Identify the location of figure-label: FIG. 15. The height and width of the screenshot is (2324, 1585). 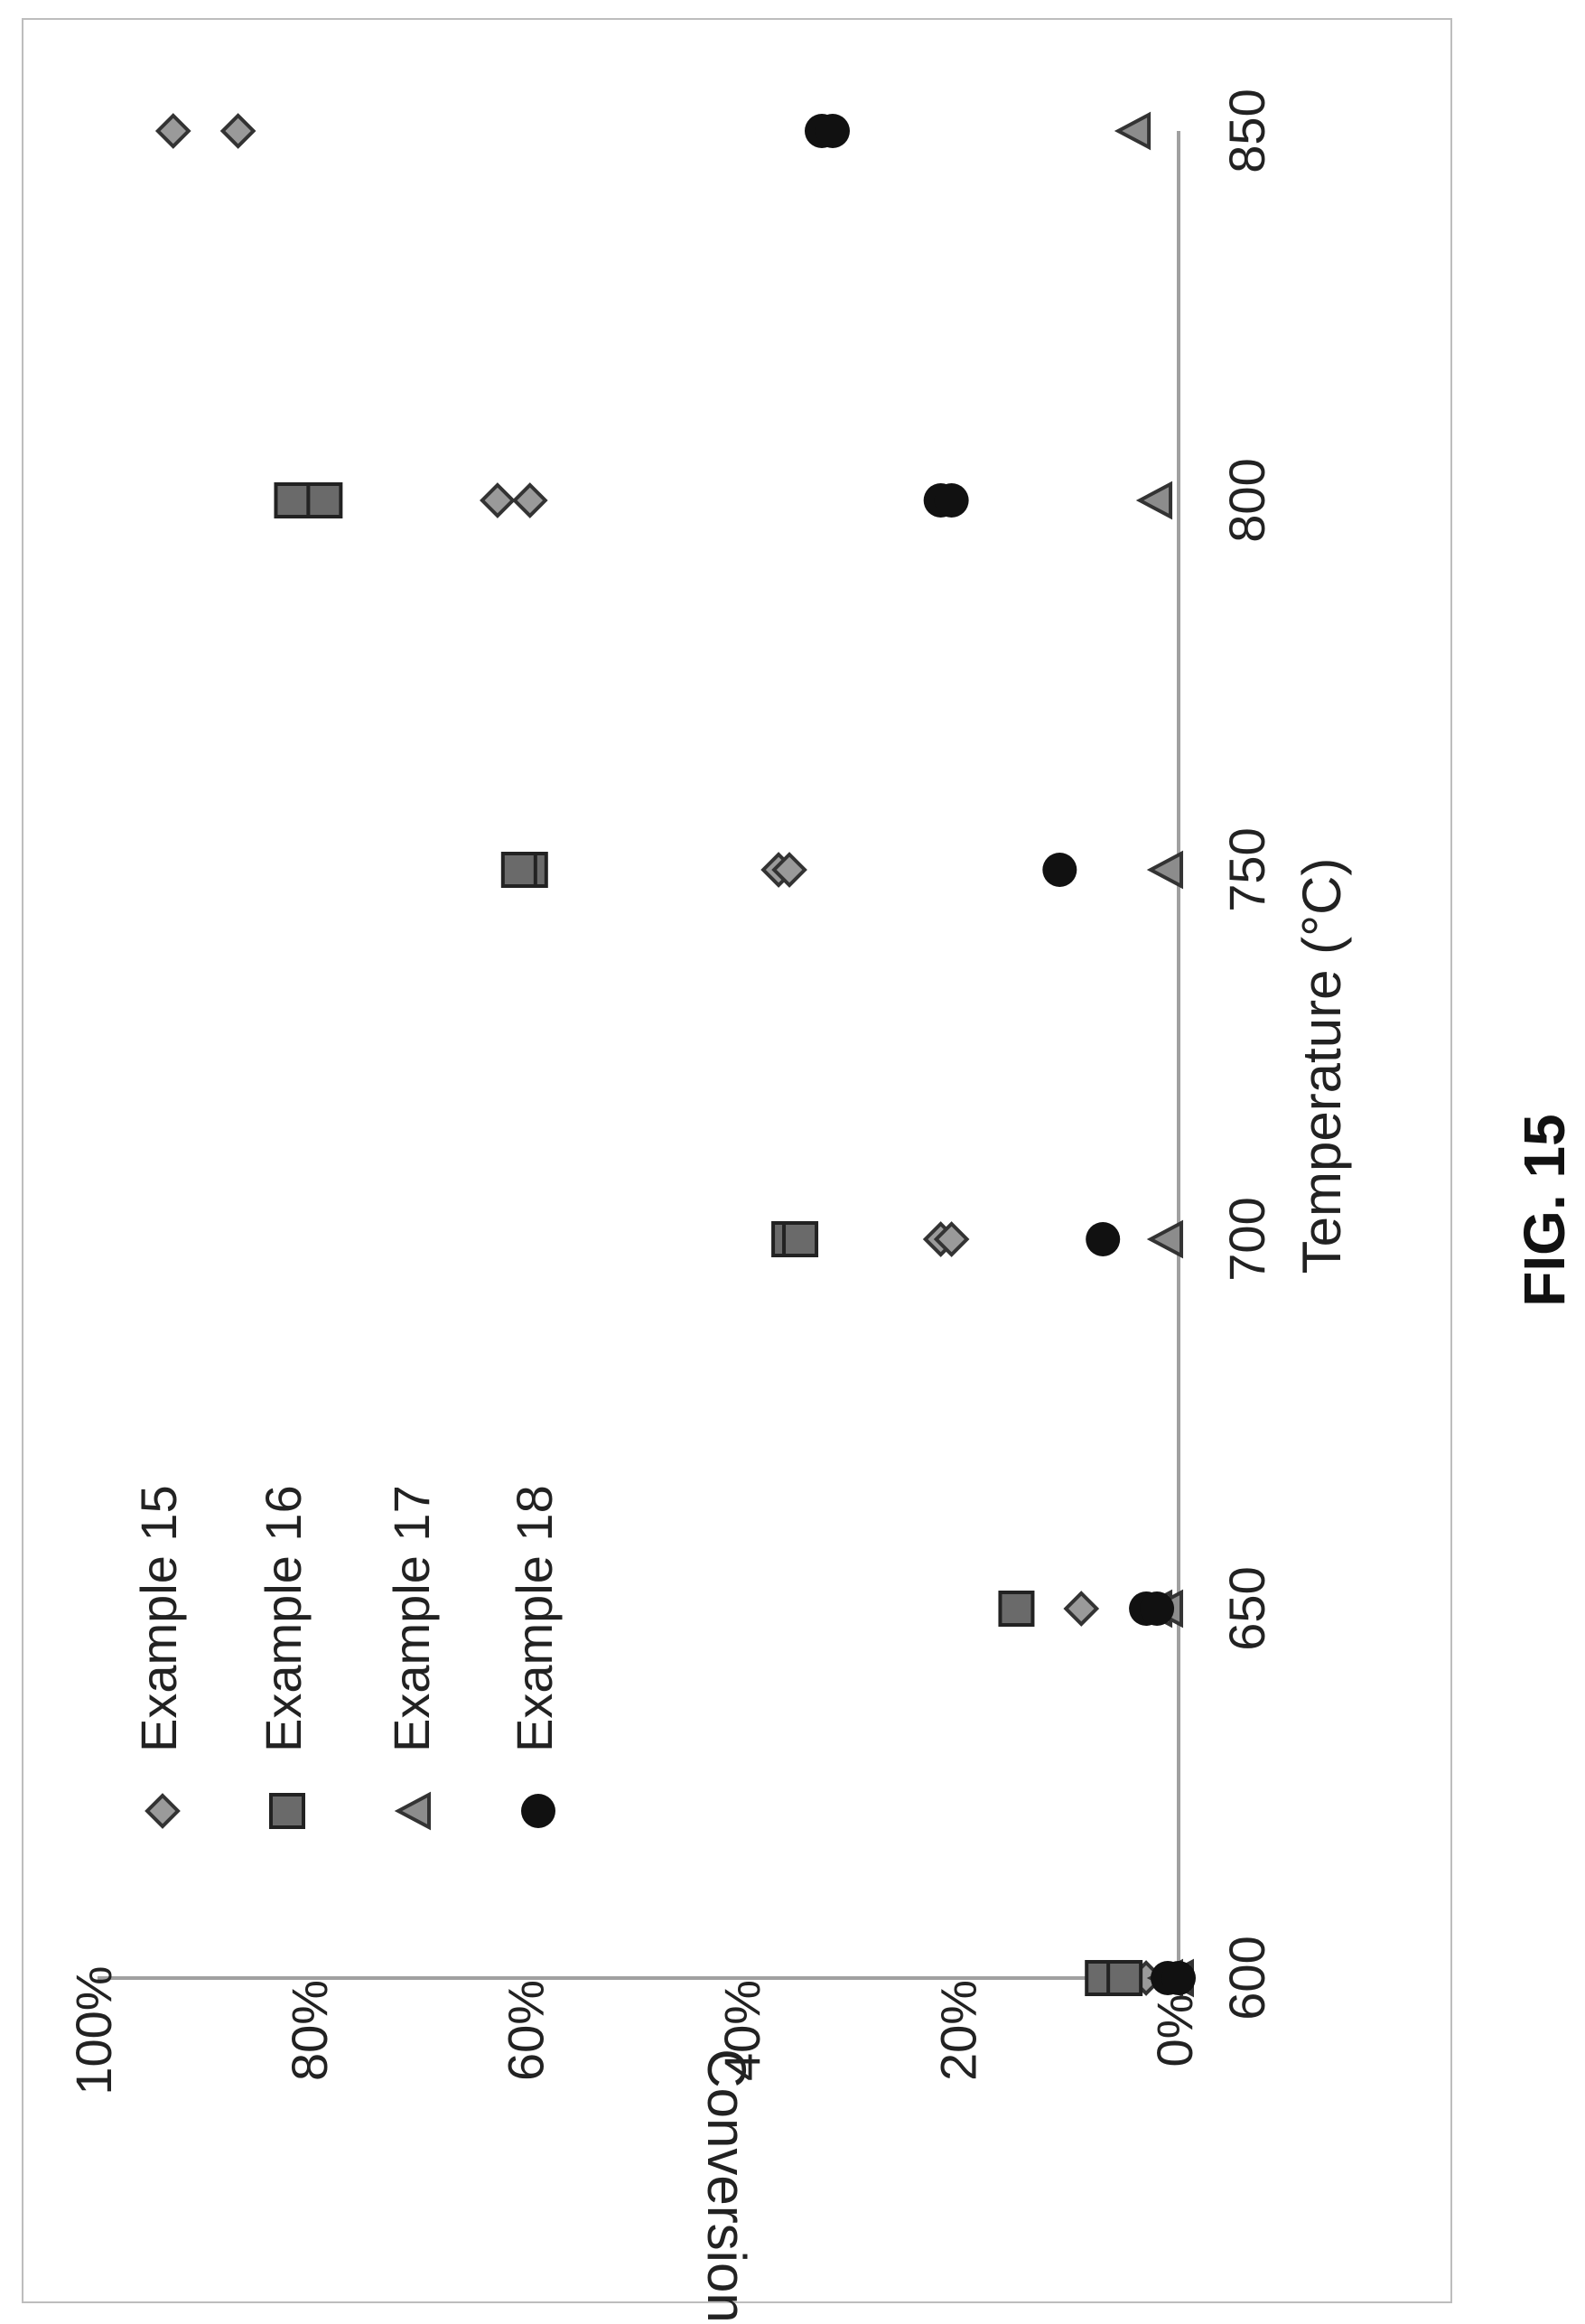
(1545, 1210).